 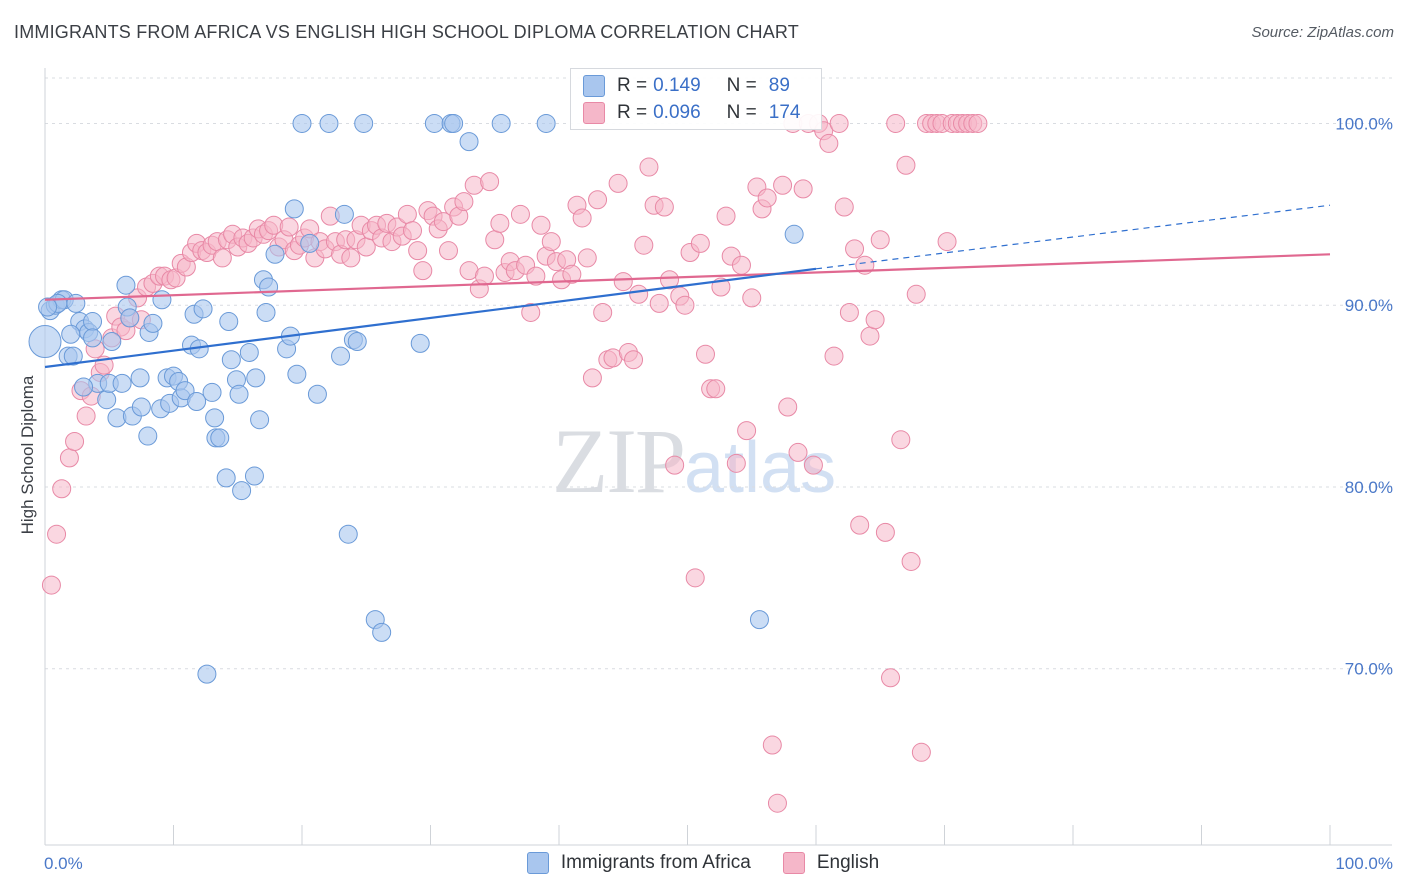 What do you see at coordinates (696, 99) in the screenshot?
I see `correlation-legend: R = 0.149 N = 89 R = 0.096 N = 174` at bounding box center [696, 99].